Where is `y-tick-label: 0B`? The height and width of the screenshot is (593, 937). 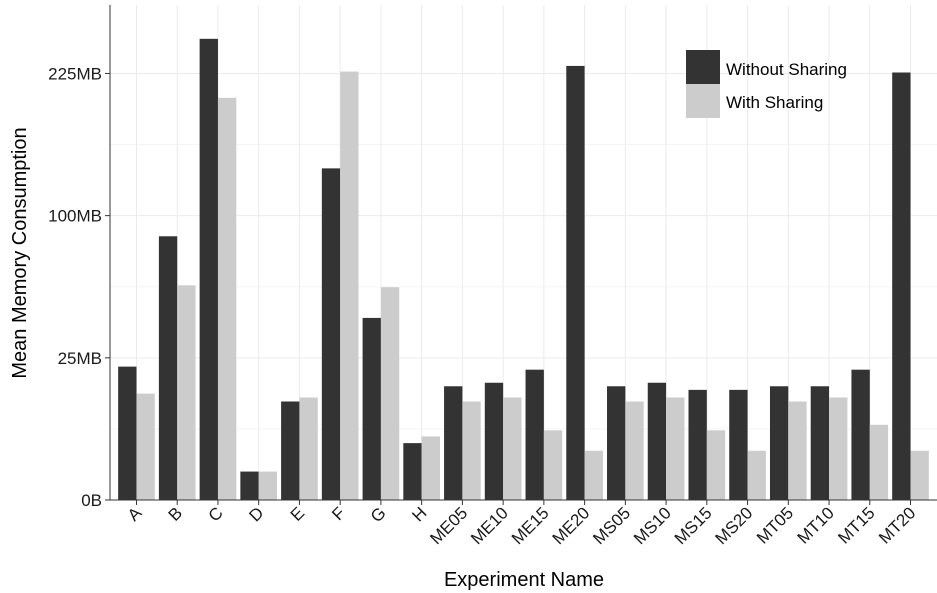 y-tick-label: 0B is located at coordinates (91, 500).